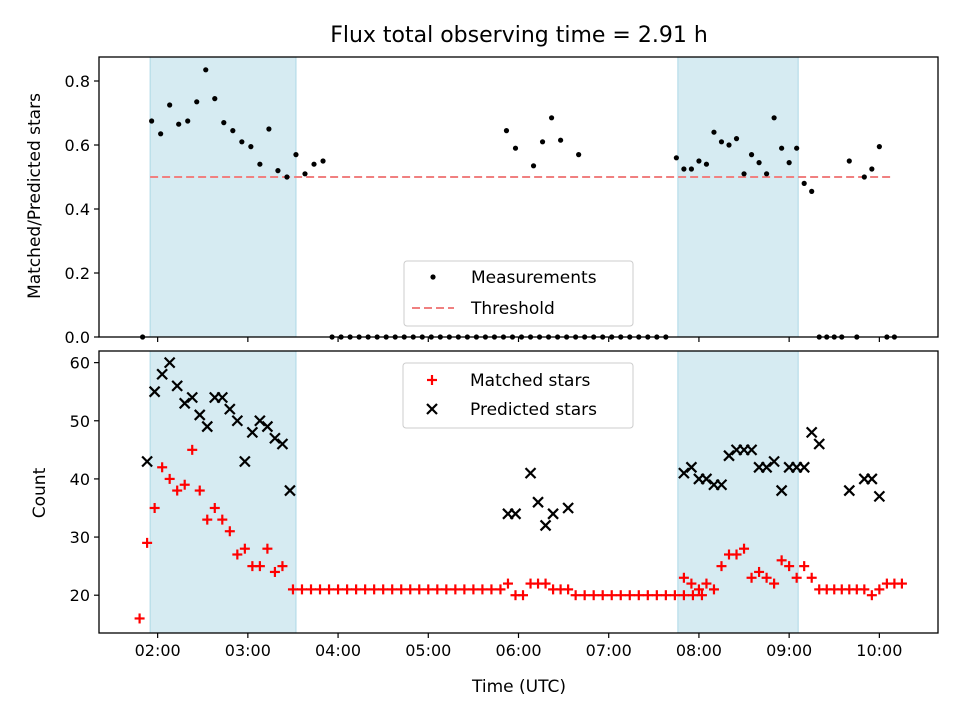  Describe the element at coordinates (533, 410) in the screenshot. I see `legend-label-predicted: Predicted stars` at that location.